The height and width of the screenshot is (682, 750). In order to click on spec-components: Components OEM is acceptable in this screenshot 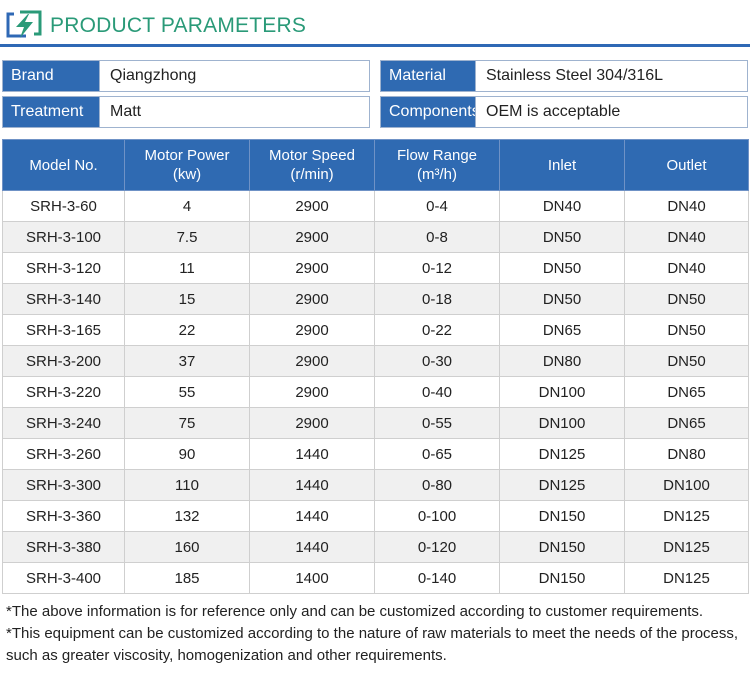, I will do `click(564, 112)`.